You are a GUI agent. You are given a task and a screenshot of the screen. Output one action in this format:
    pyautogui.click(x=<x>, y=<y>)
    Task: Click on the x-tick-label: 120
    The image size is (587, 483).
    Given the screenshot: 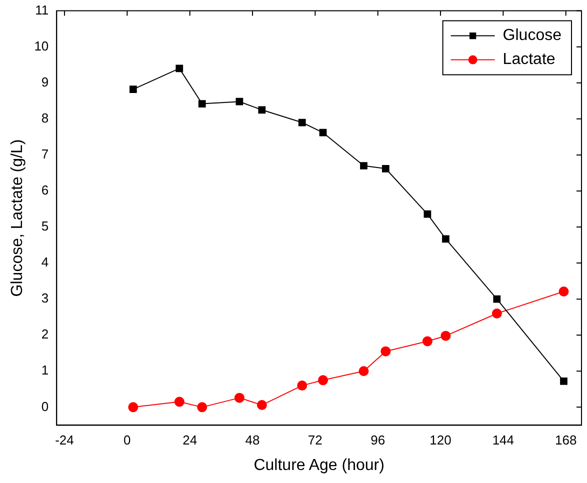 What is the action you would take?
    pyautogui.click(x=441, y=440)
    